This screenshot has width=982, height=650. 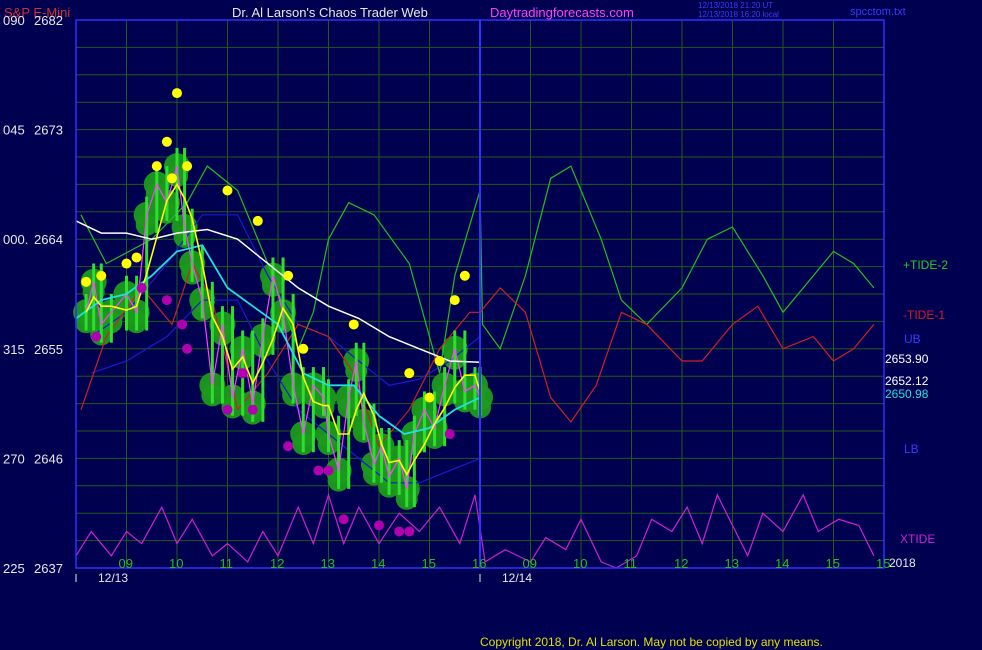 What do you see at coordinates (14, 568) in the screenshot?
I see `y-tick-label-left: 225` at bounding box center [14, 568].